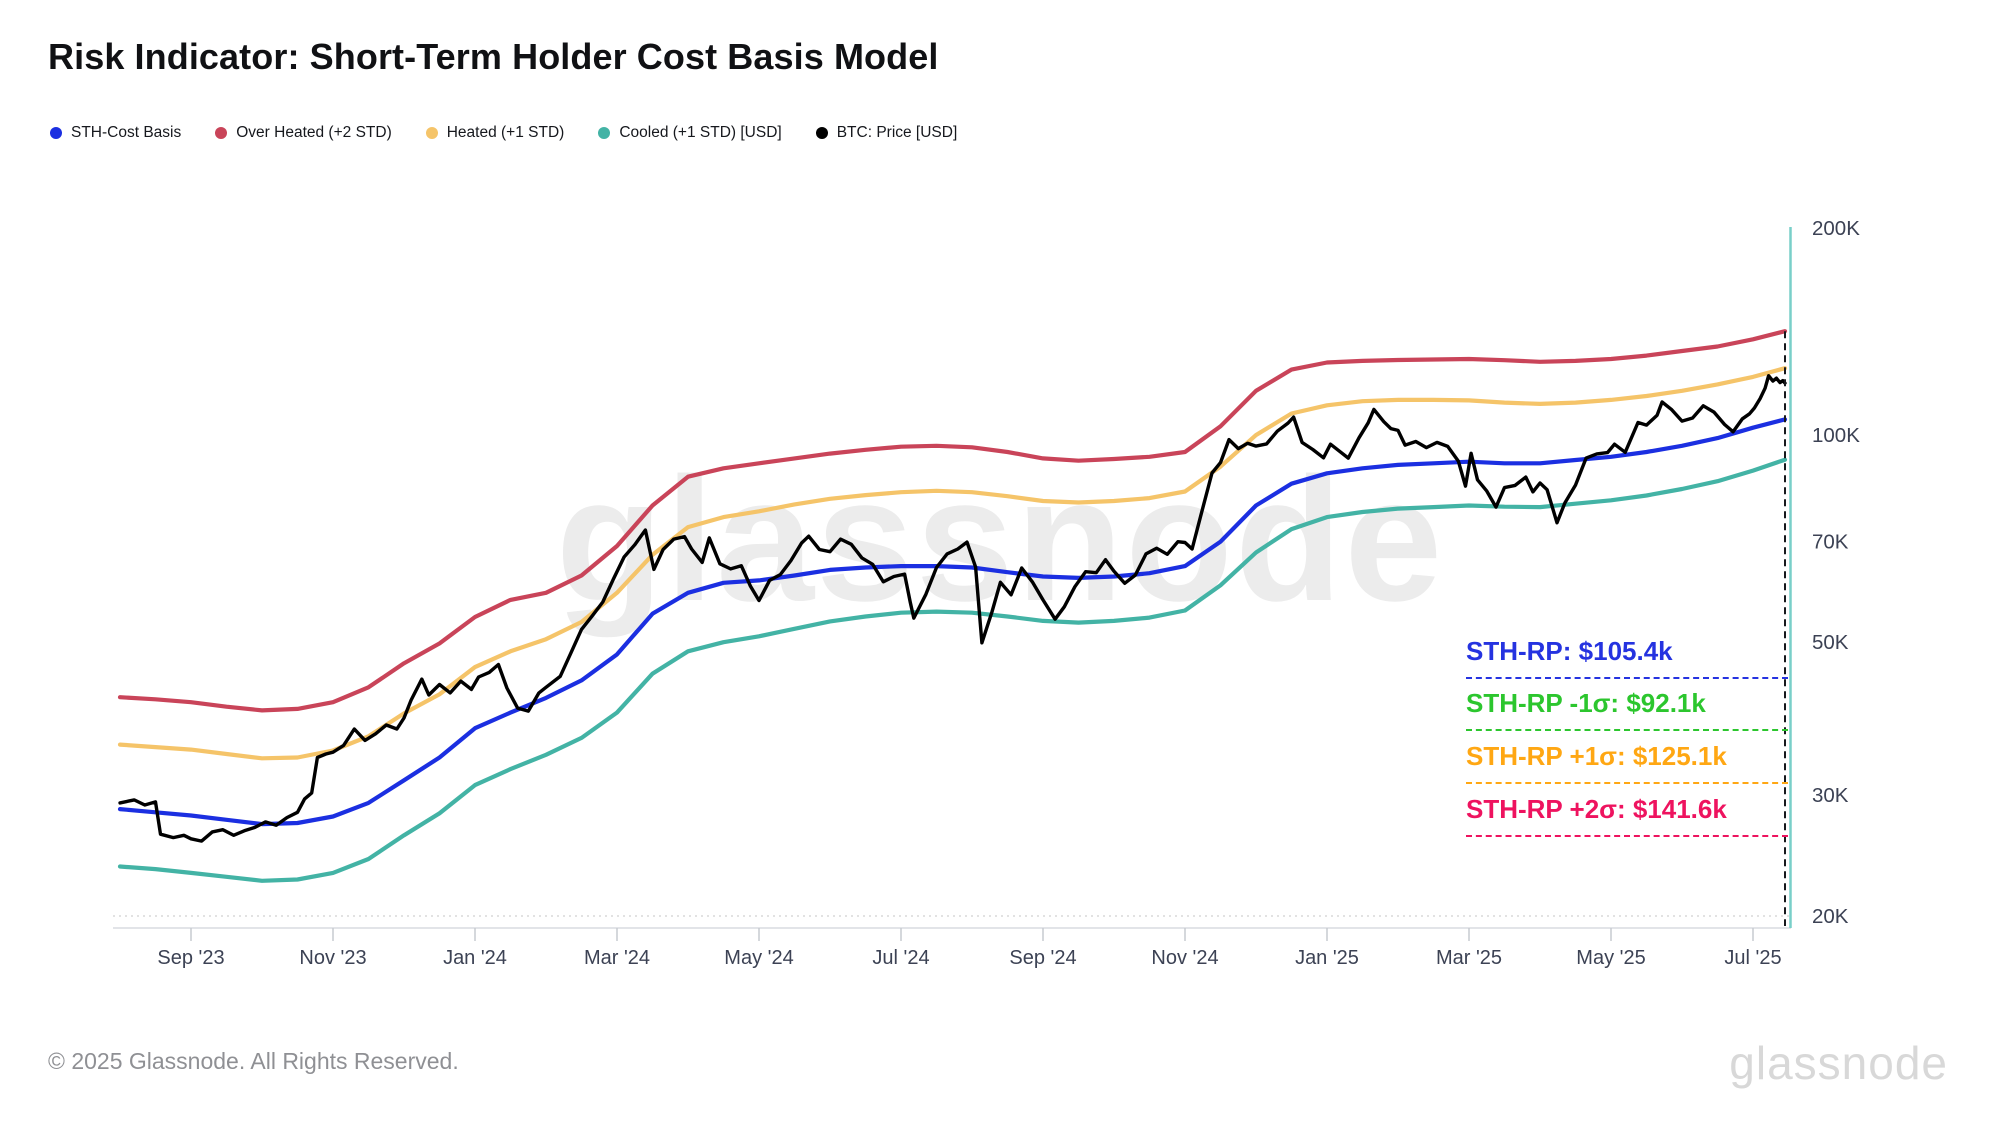  I want to click on legend-item-label: Cooled (+1 STD) [USD], so click(700, 132).